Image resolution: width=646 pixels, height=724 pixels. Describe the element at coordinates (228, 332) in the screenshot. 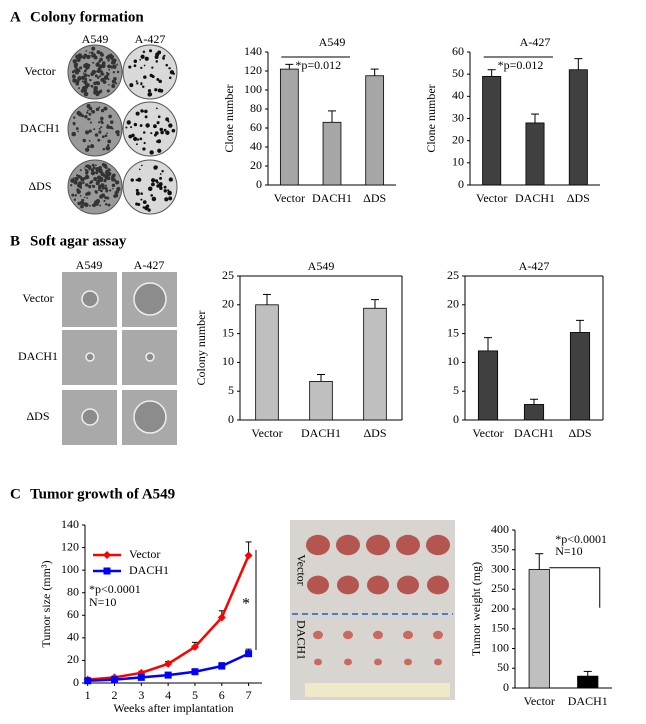

I see `y-tick-label: 15` at that location.